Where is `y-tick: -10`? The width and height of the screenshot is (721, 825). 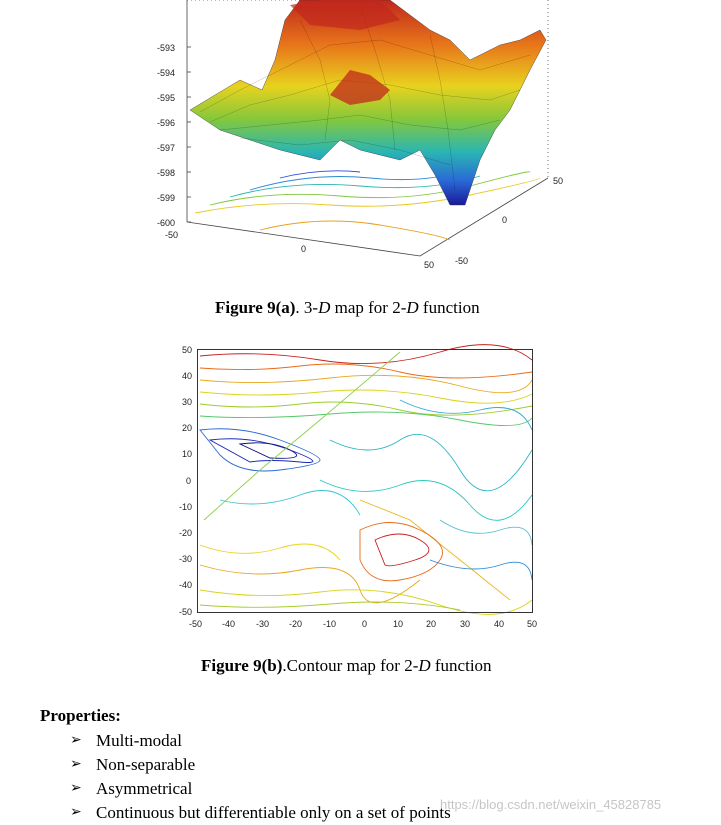 y-tick: -10 is located at coordinates (185, 507).